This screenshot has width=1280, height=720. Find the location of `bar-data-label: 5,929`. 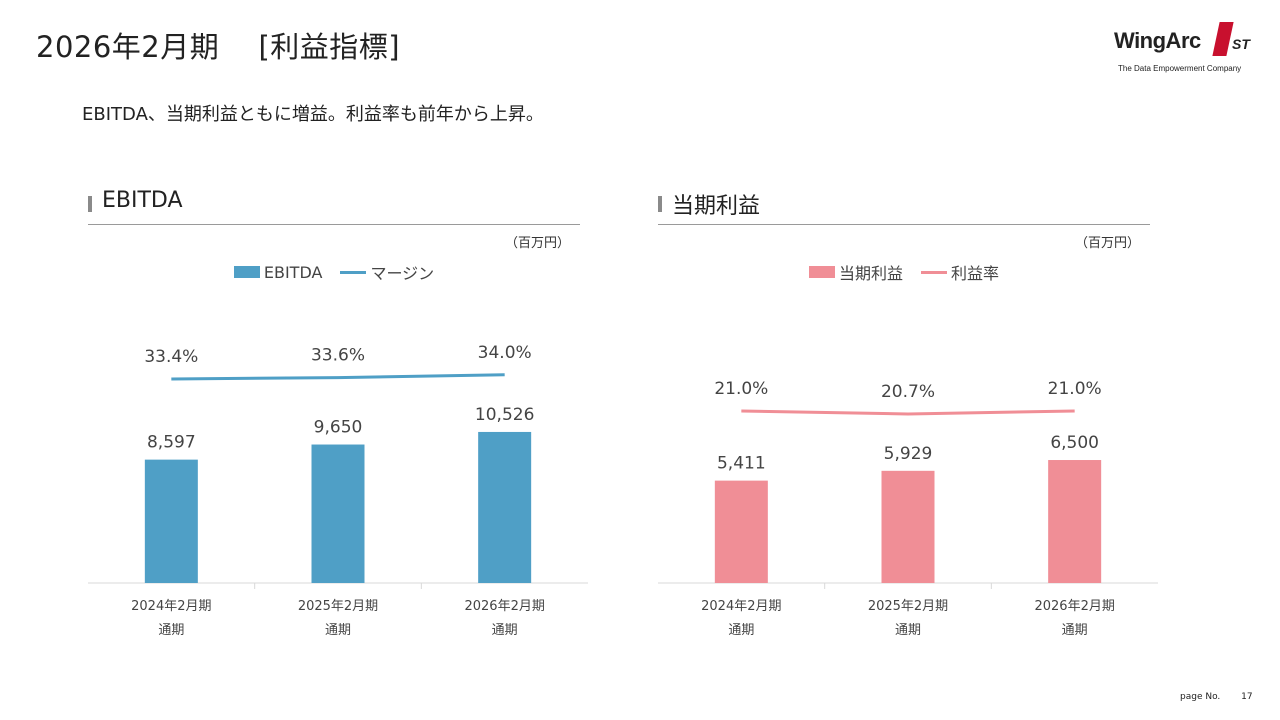

bar-data-label: 5,929 is located at coordinates (908, 454).